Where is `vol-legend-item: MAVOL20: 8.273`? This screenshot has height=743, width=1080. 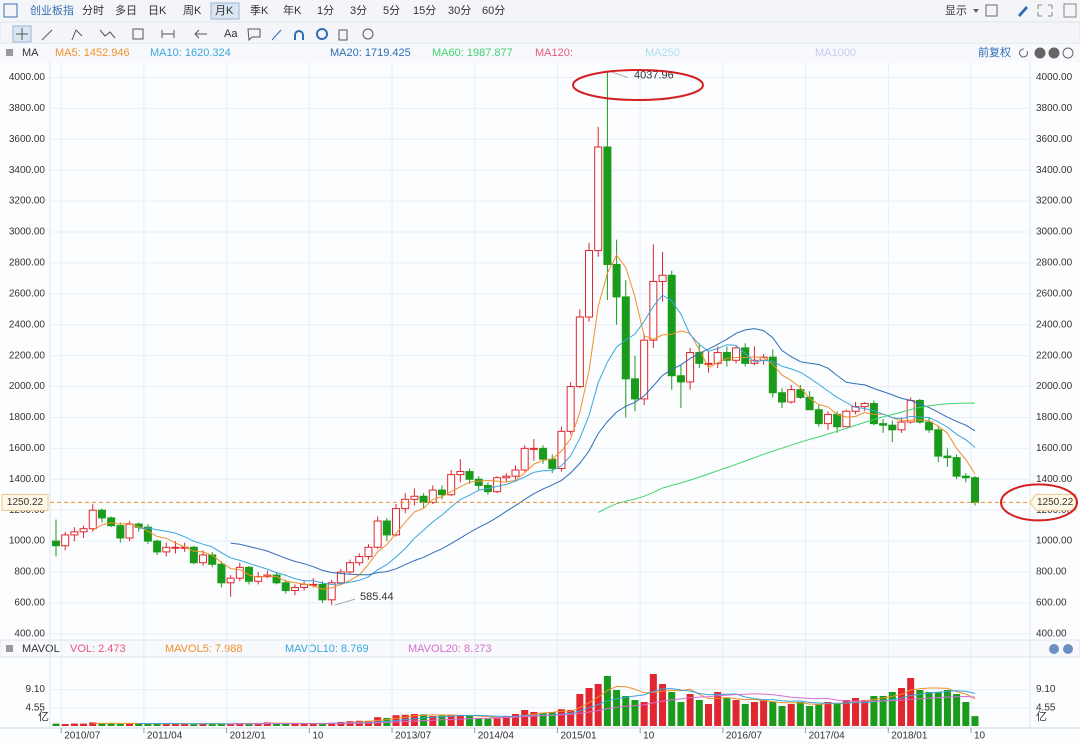
vol-legend-item: MAVOL20: 8.273 is located at coordinates (450, 649).